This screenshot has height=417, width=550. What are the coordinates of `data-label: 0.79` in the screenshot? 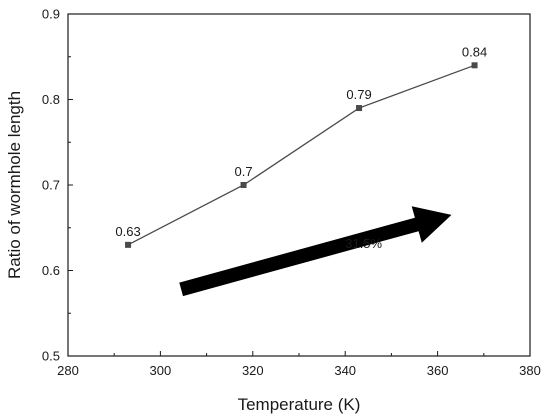 It's located at (358, 94).